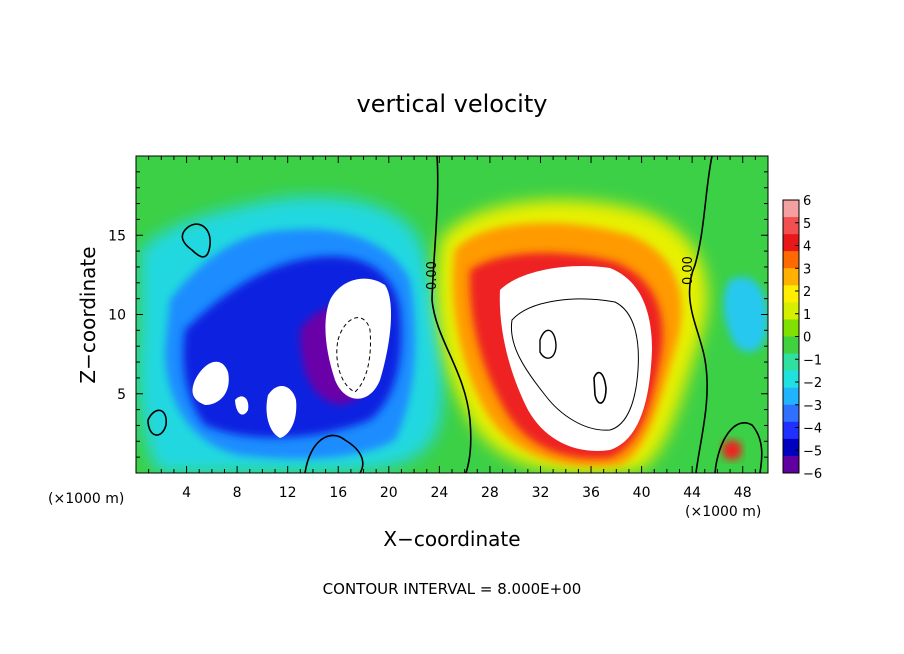 This screenshot has width=904, height=654. What do you see at coordinates (117, 236) in the screenshot?
I see `y-tick-label: 15` at bounding box center [117, 236].